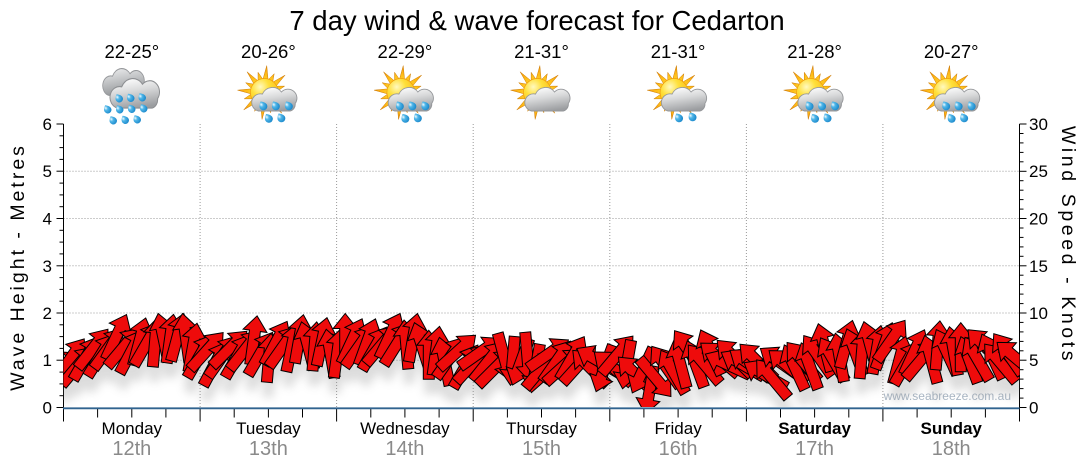 The height and width of the screenshot is (475, 1080). What do you see at coordinates (951, 51) in the screenshot?
I see `svg-text: 20-27°` at bounding box center [951, 51].